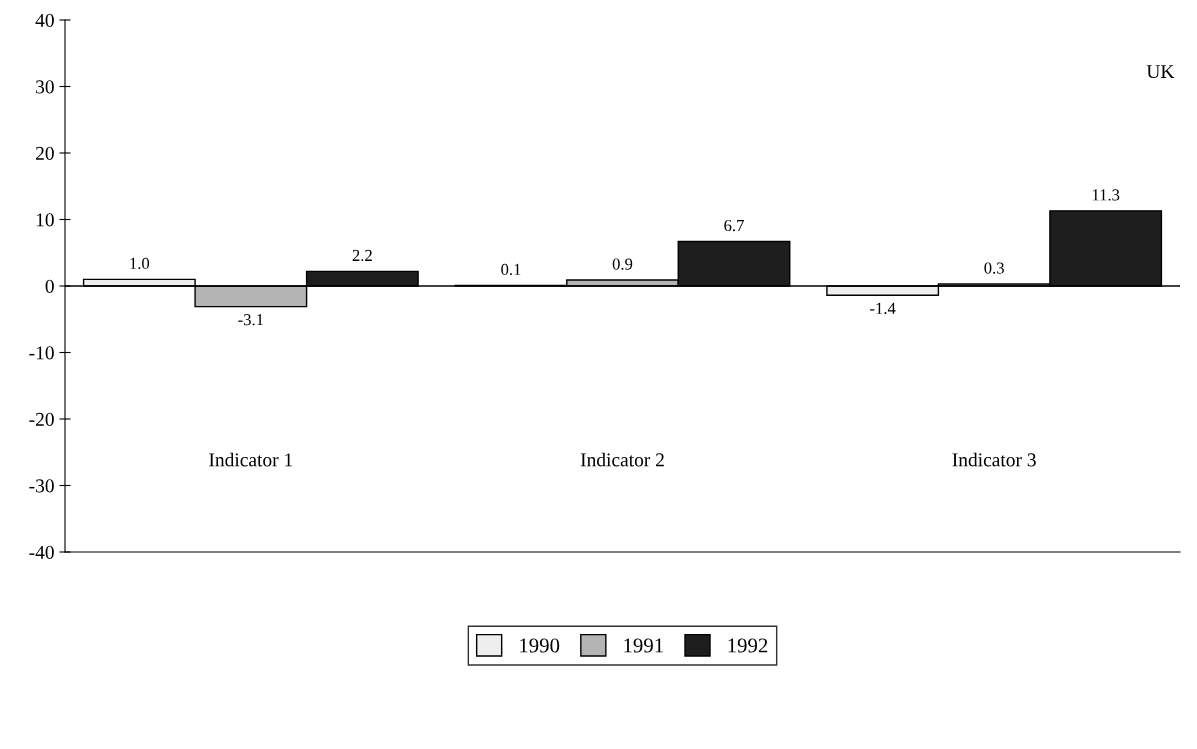 The image size is (1197, 749). I want to click on y-tick-label: 10, so click(45, 220).